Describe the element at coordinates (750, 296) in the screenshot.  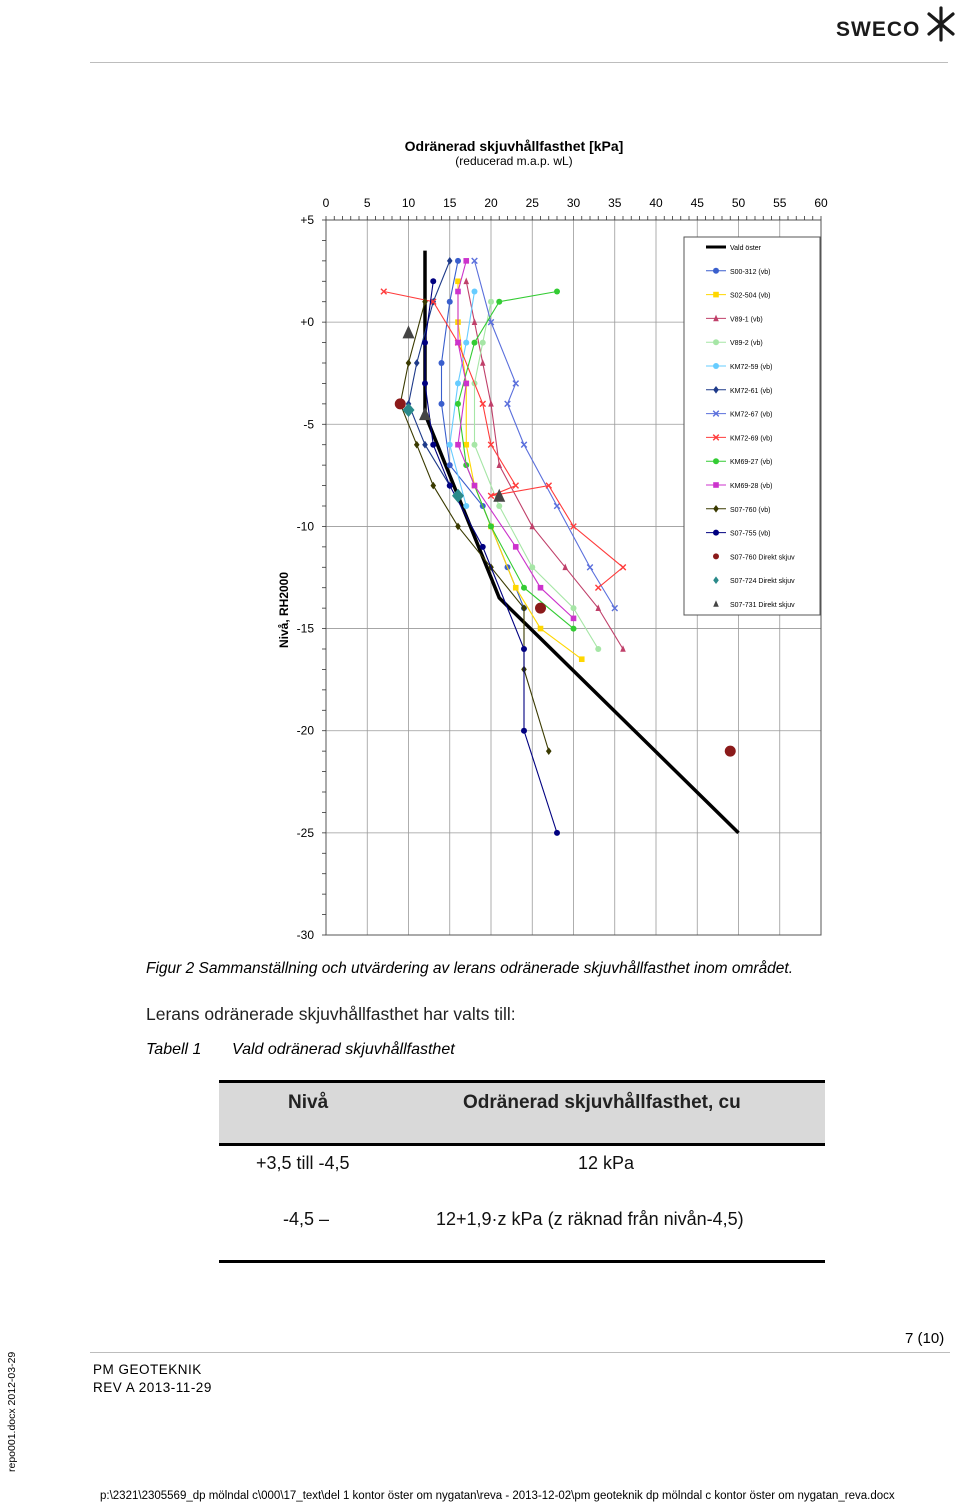
I see `legend-label: S02-504 (vb)` at that location.